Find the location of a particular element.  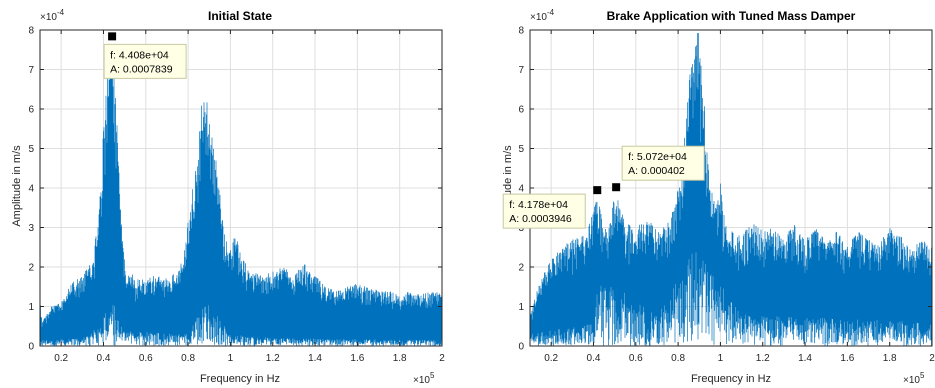

data-tip: f: 4.408e+04 A: 0.0007839 is located at coordinates (145, 55).